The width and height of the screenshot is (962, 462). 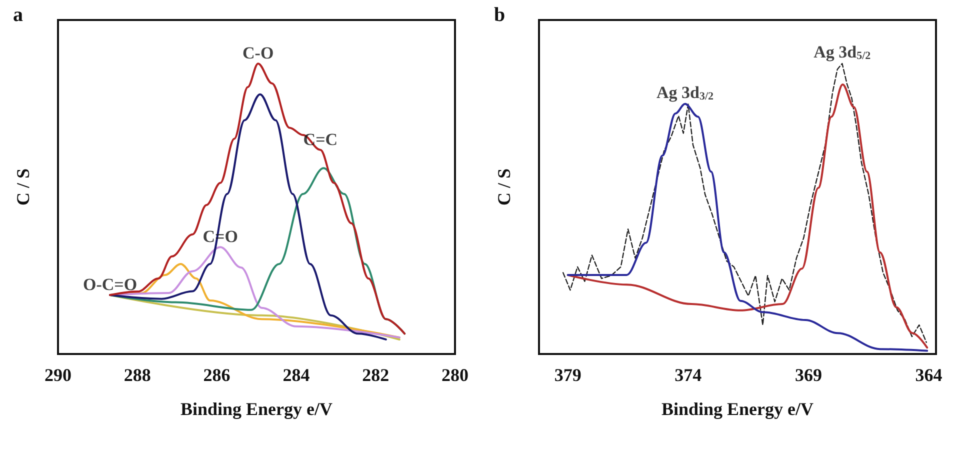 I want to click on annotation: O-C=O, so click(x=110, y=284).